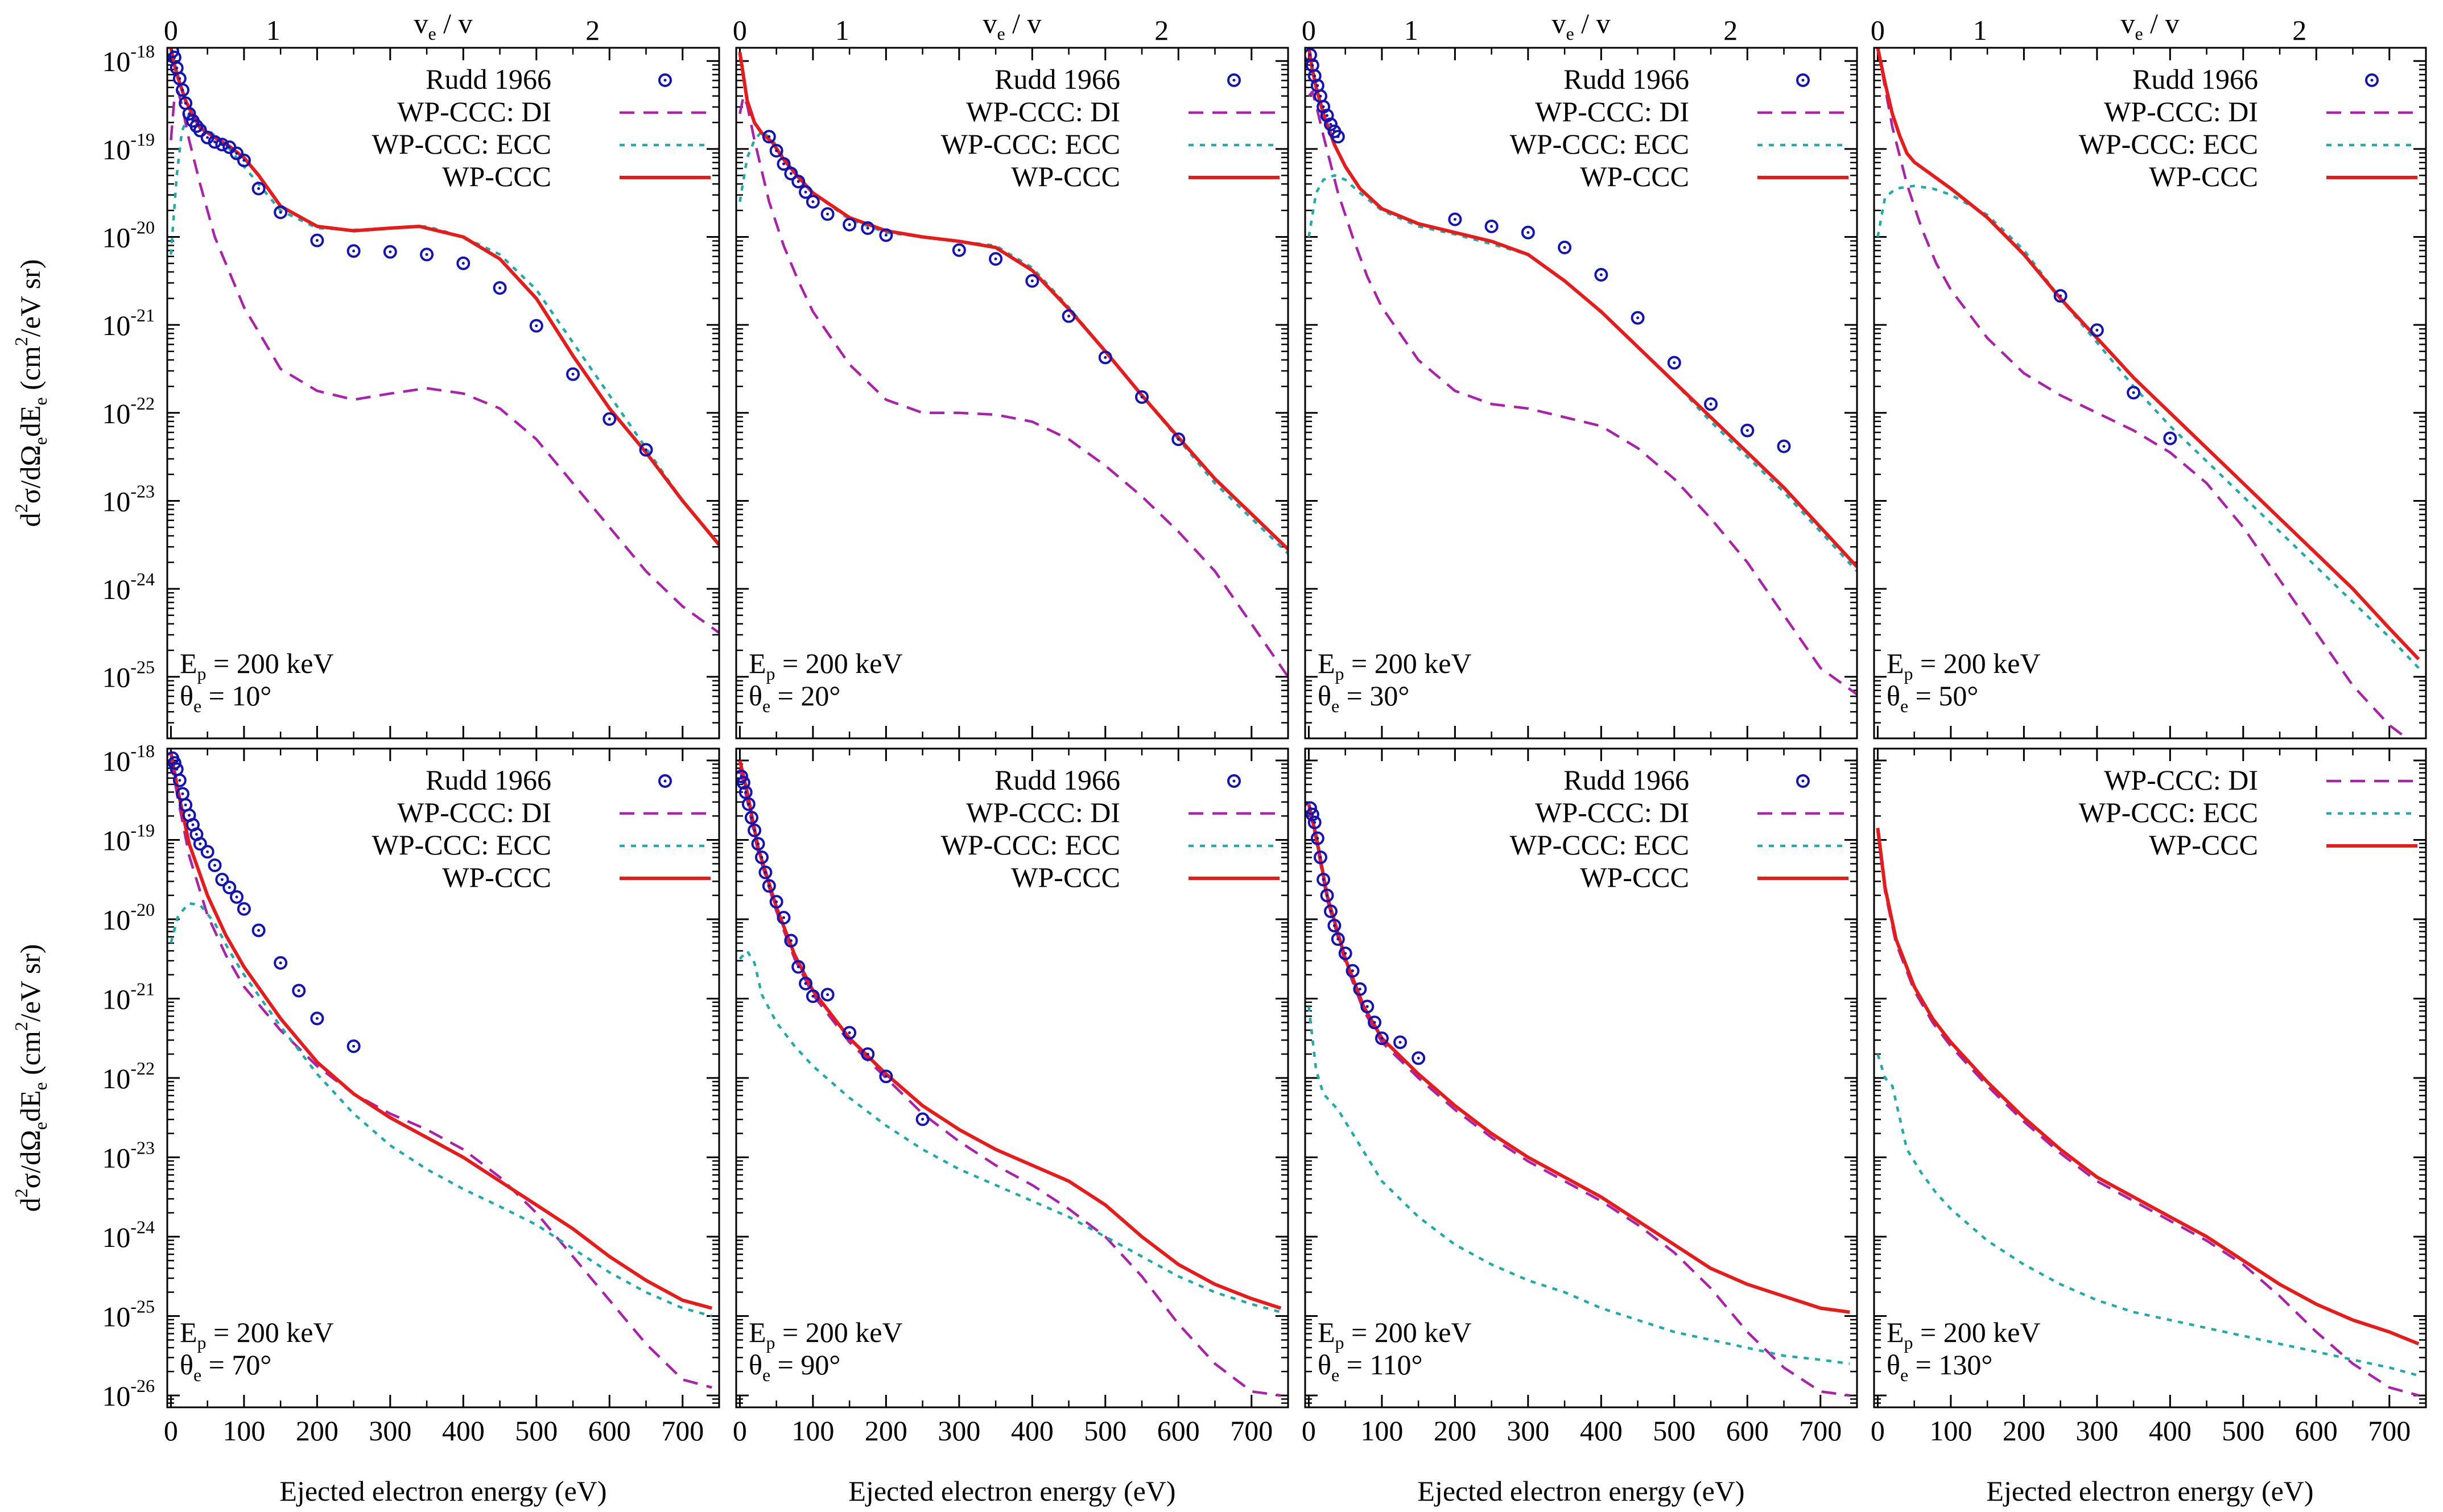 This screenshot has height=1512, width=2443. Describe the element at coordinates (1580, 25) in the screenshot. I see `top-axis-label: ve / v` at that location.